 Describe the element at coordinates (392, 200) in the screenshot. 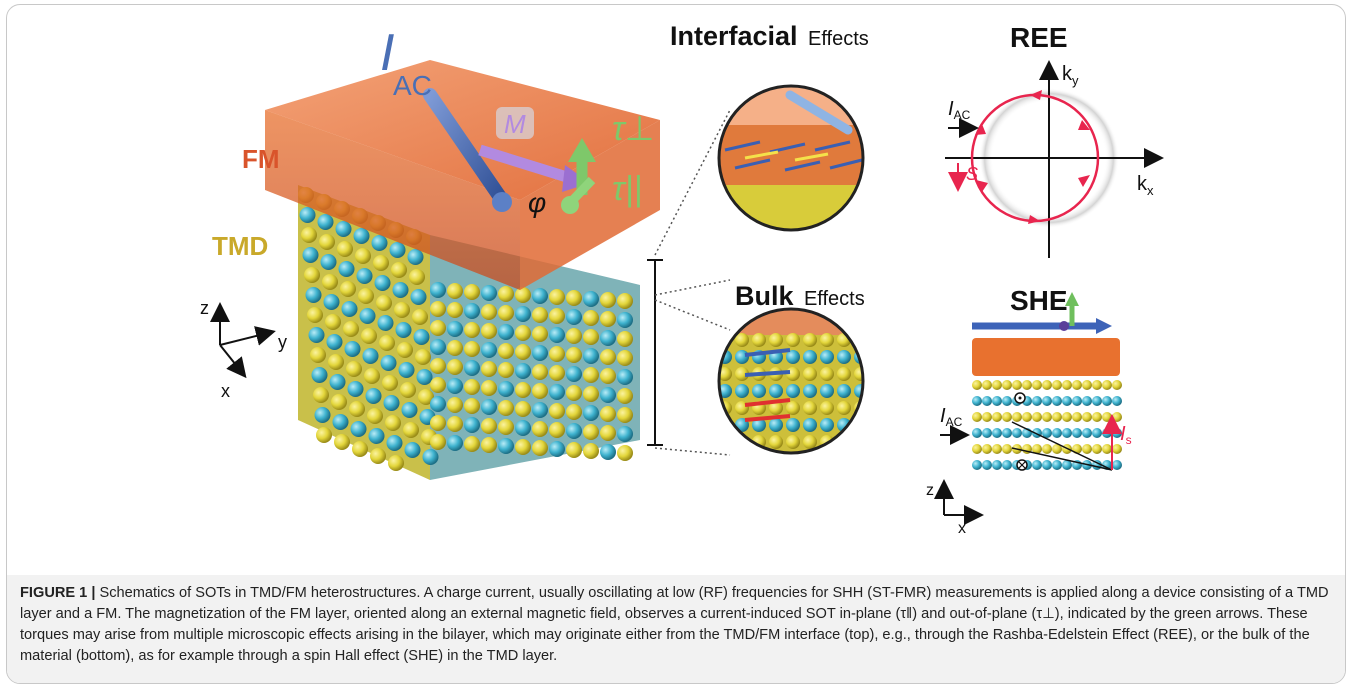

I see `fm-slab-left-side` at that location.